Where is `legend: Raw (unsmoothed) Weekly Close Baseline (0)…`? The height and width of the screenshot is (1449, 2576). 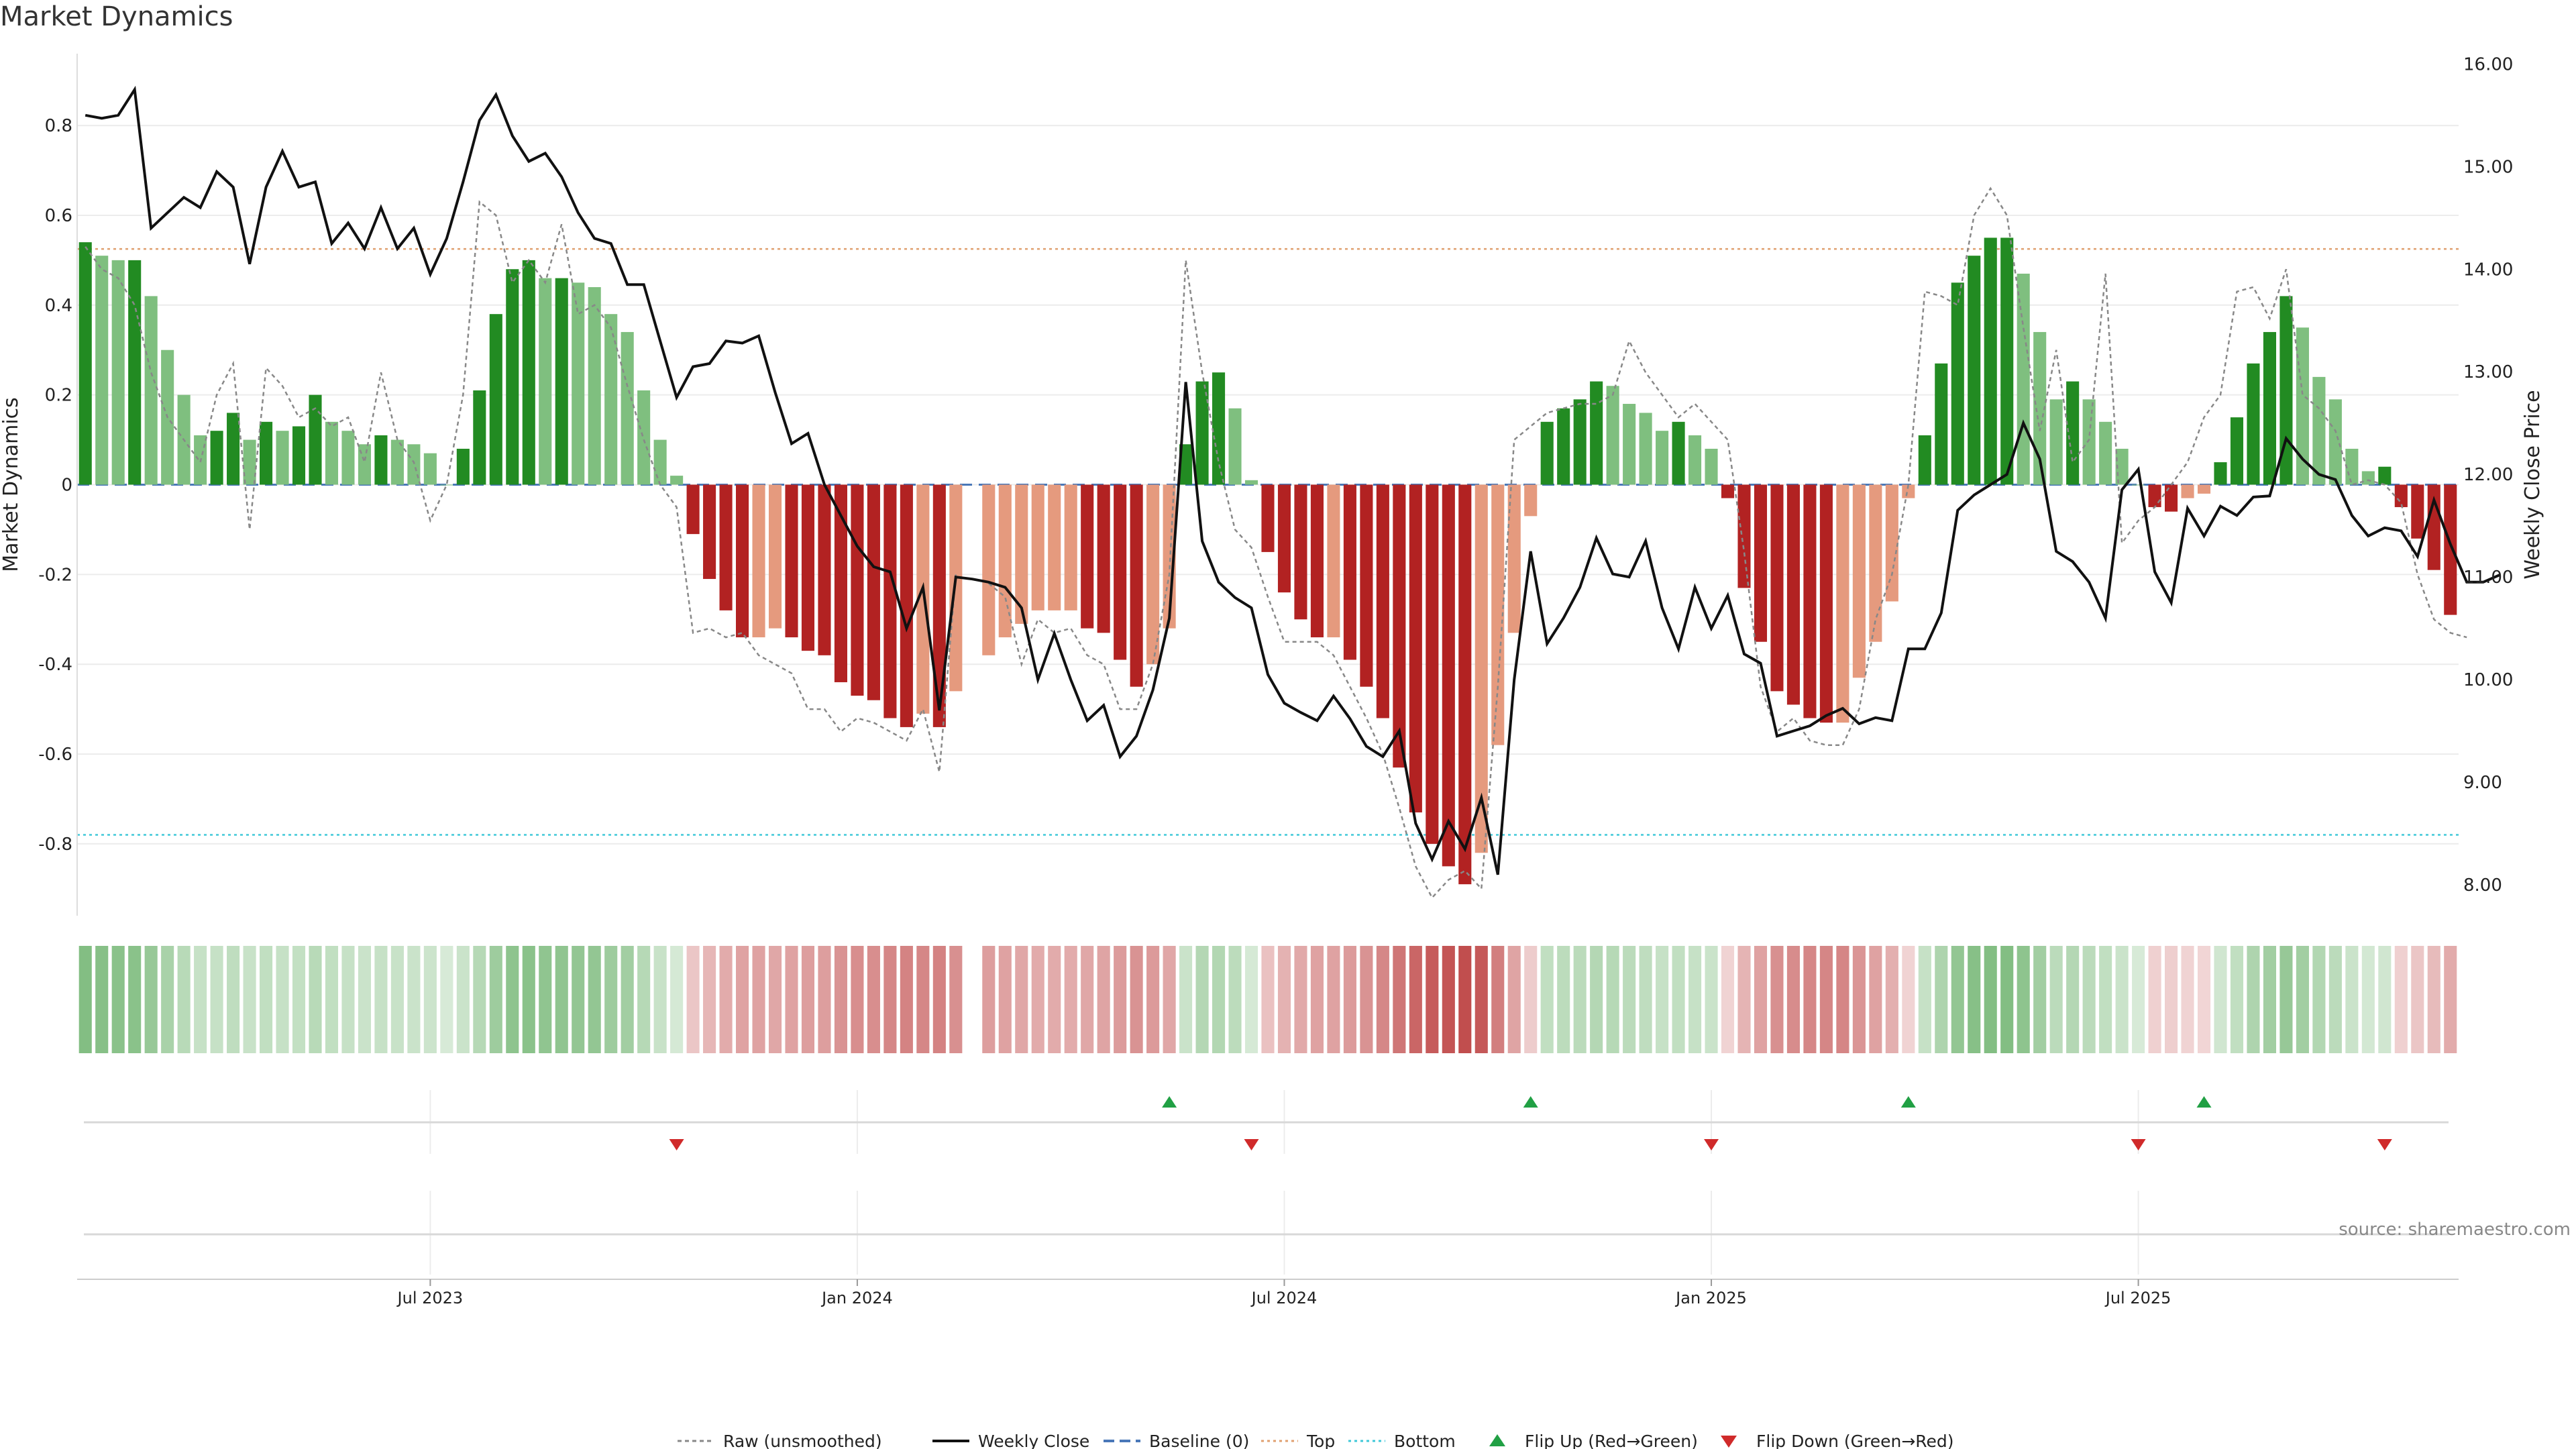 legend: Raw (unsmoothed) Weekly Close Baseline (0)… is located at coordinates (1316, 1440).